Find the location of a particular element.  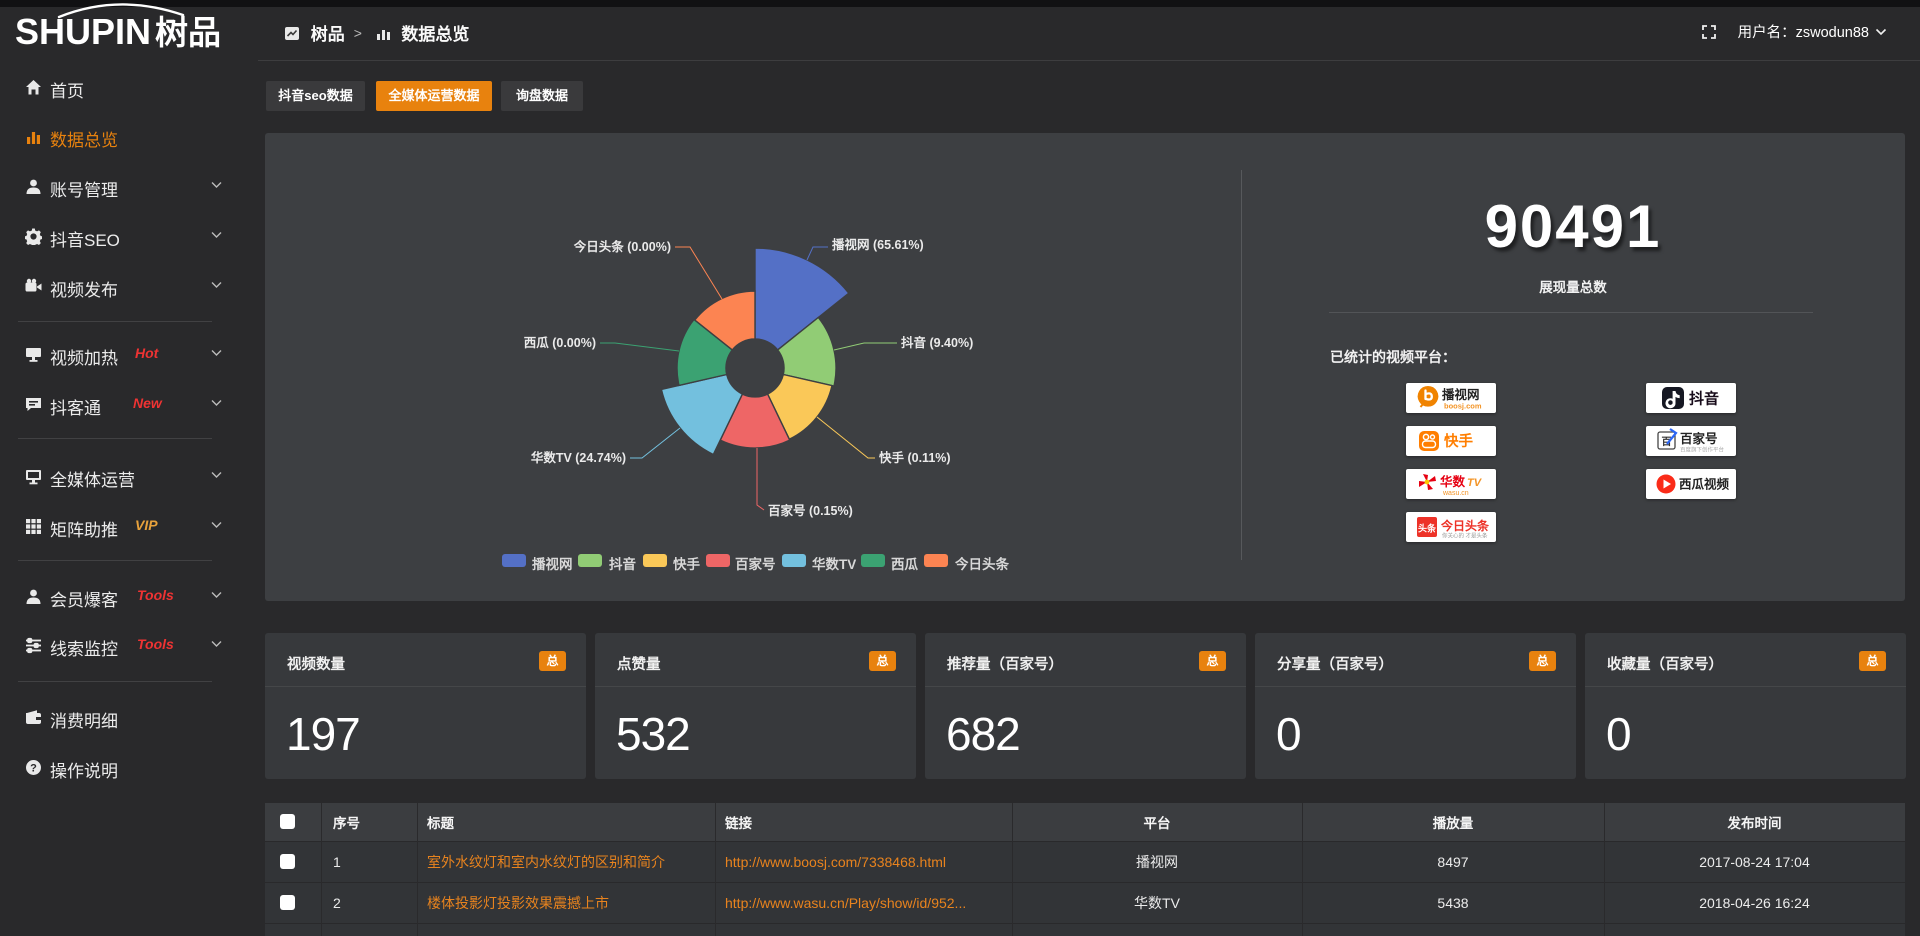

svg-text: TV is located at coordinates (1475, 483).